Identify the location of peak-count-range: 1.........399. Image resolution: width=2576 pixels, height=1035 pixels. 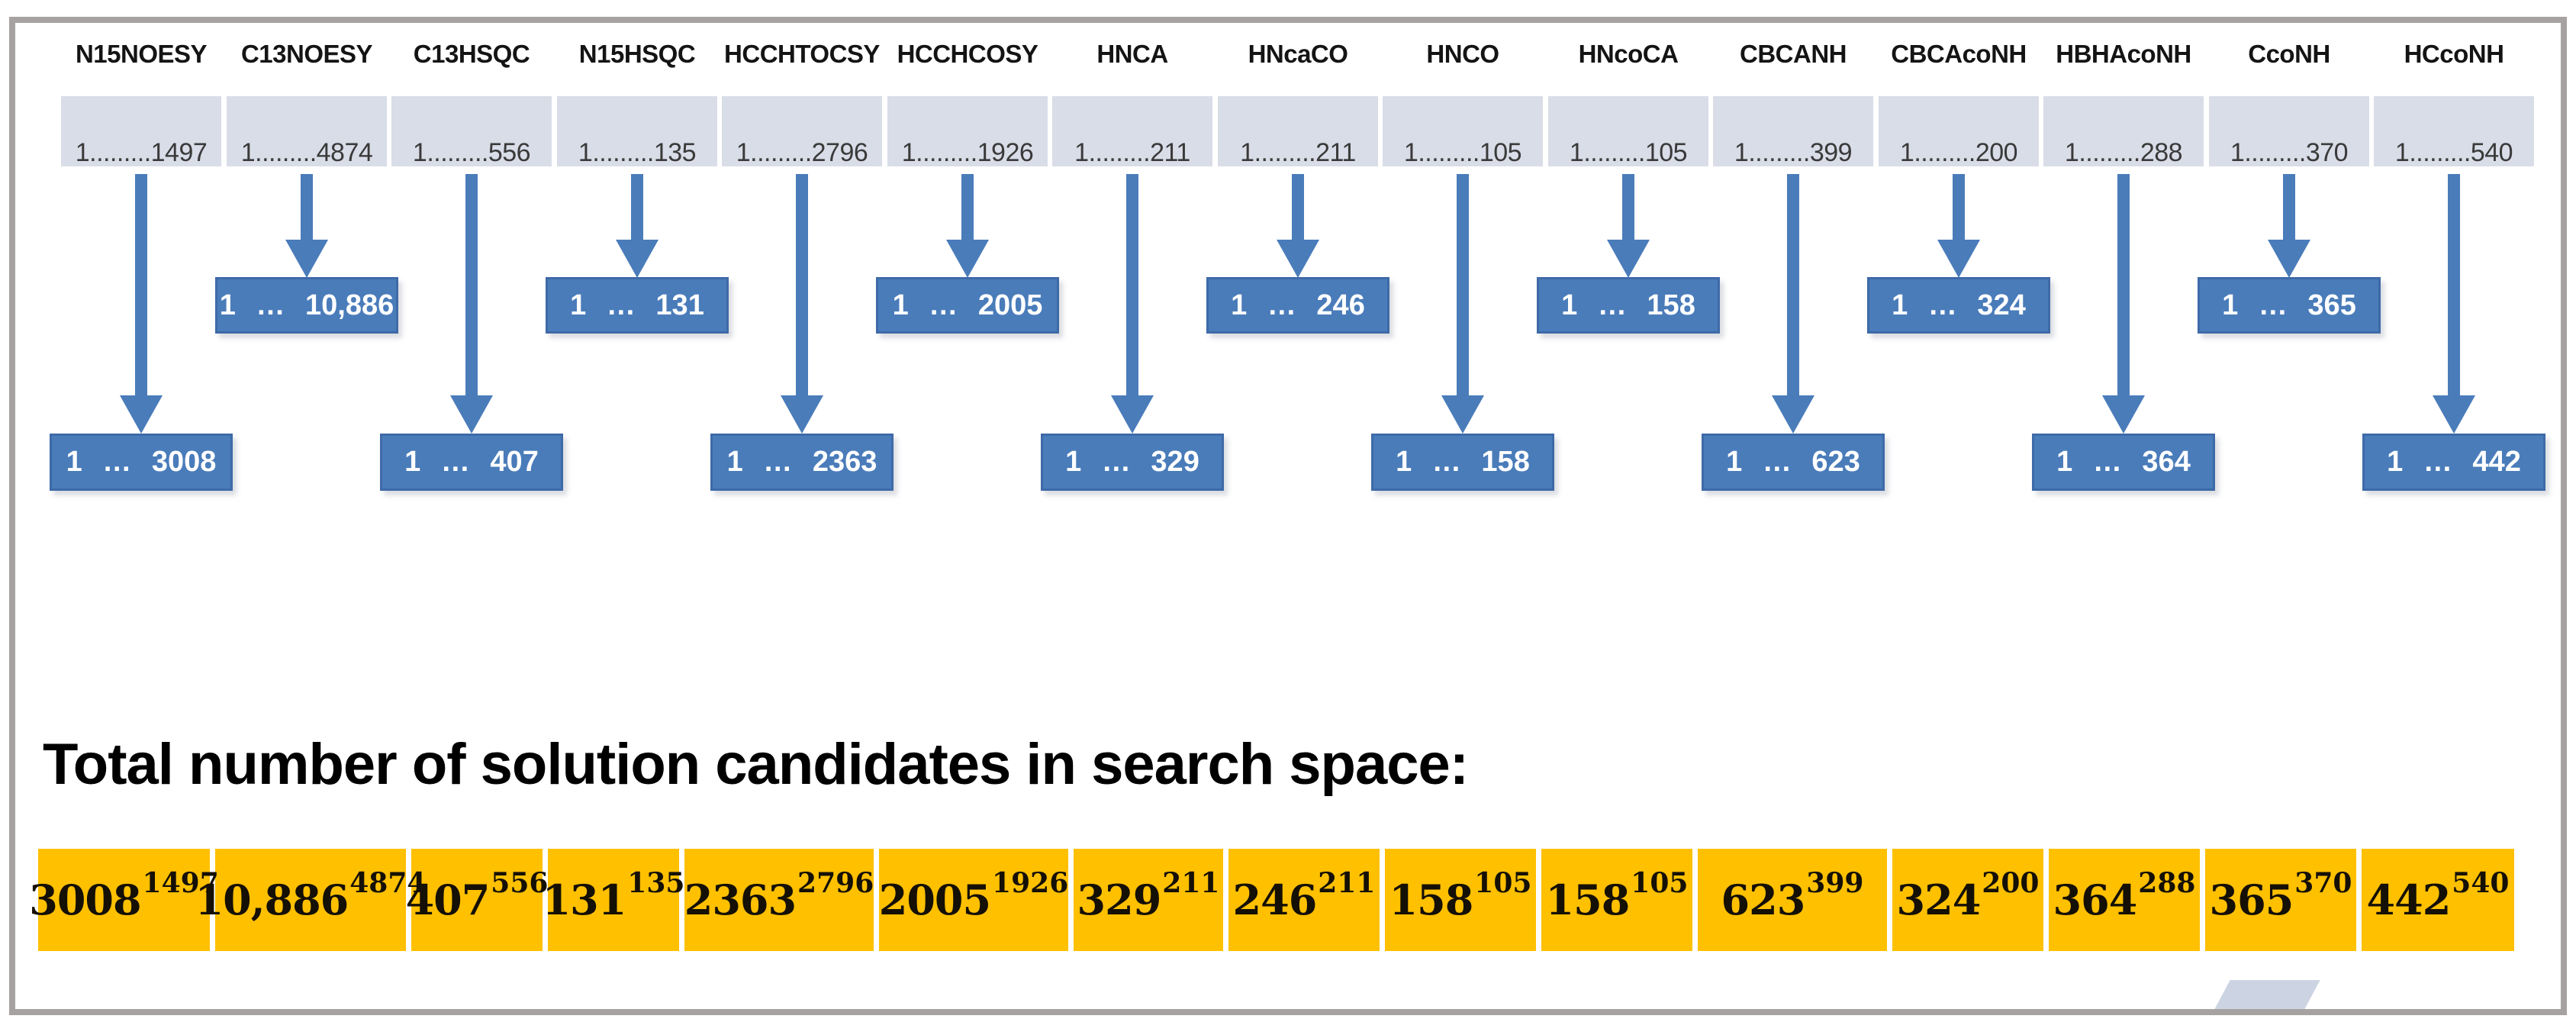
(1793, 152).